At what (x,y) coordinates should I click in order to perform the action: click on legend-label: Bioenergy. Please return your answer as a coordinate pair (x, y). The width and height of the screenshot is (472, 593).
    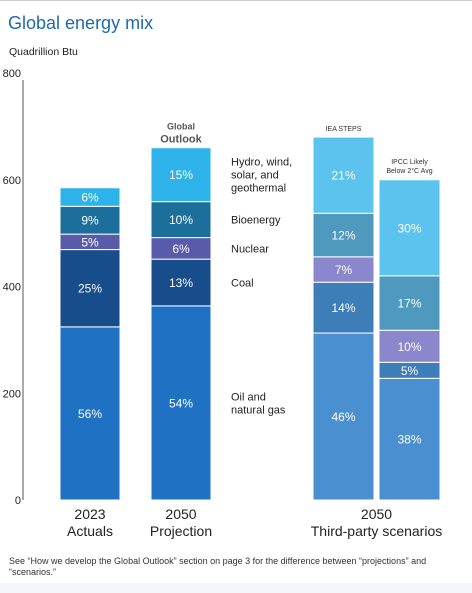
    Looking at the image, I should click on (256, 221).